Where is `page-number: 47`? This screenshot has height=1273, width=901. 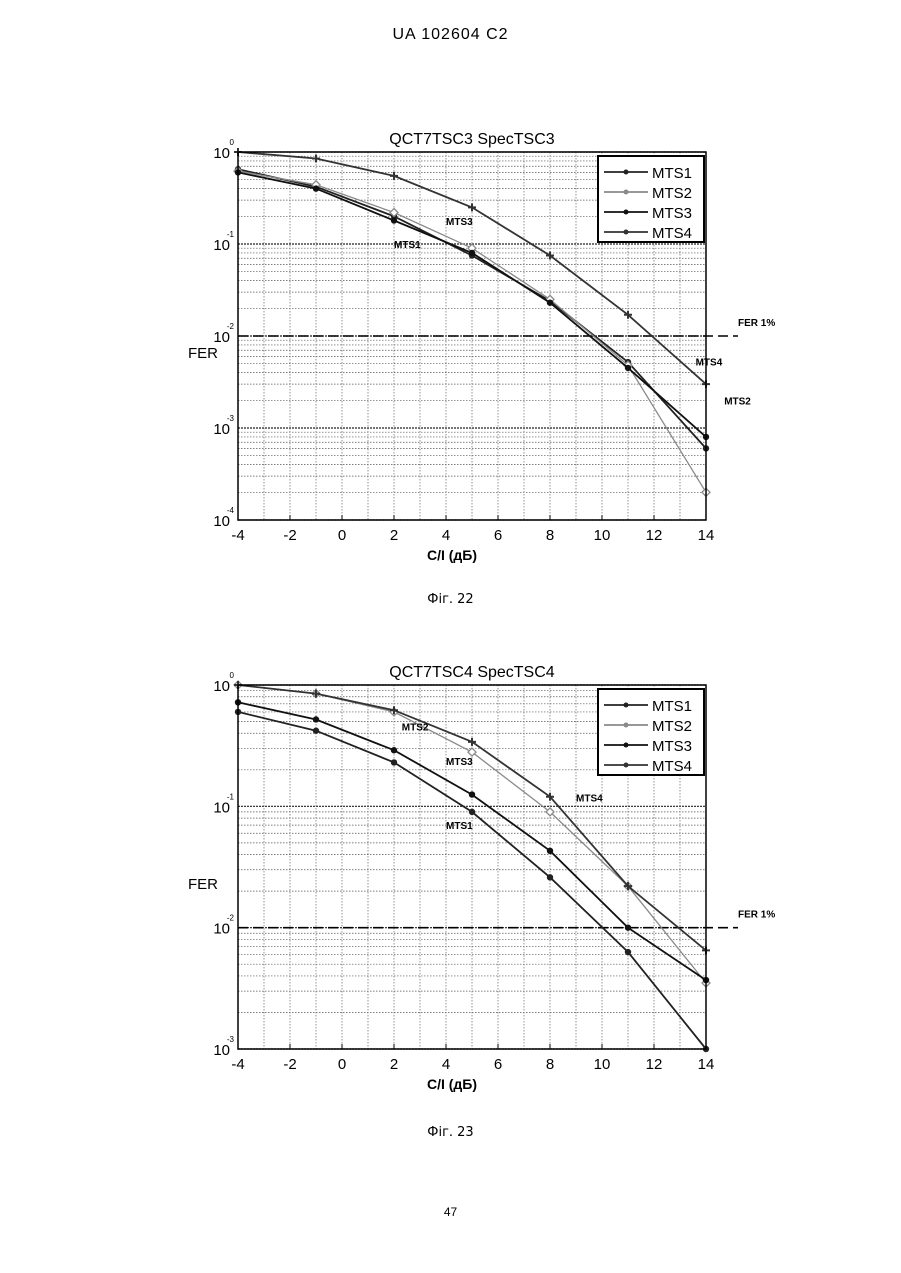 page-number: 47 is located at coordinates (450, 1212).